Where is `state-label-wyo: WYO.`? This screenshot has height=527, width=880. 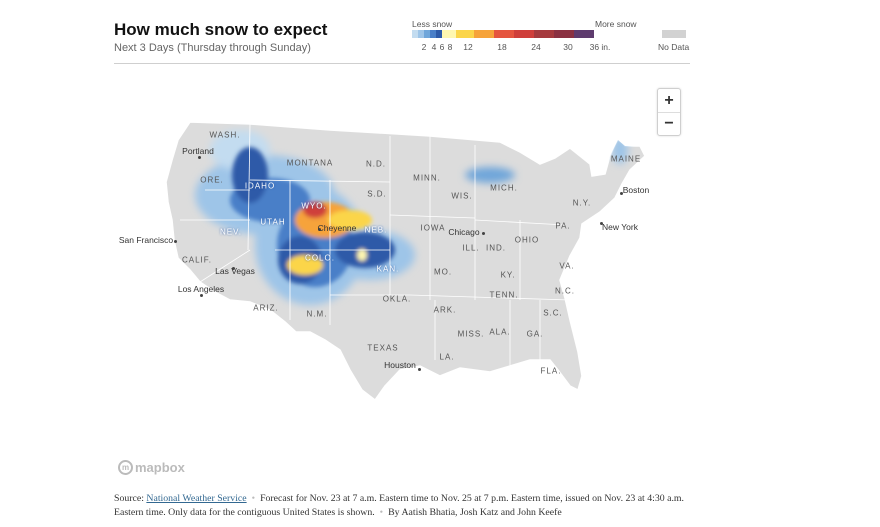 state-label-wyo: WYO. is located at coordinates (314, 206).